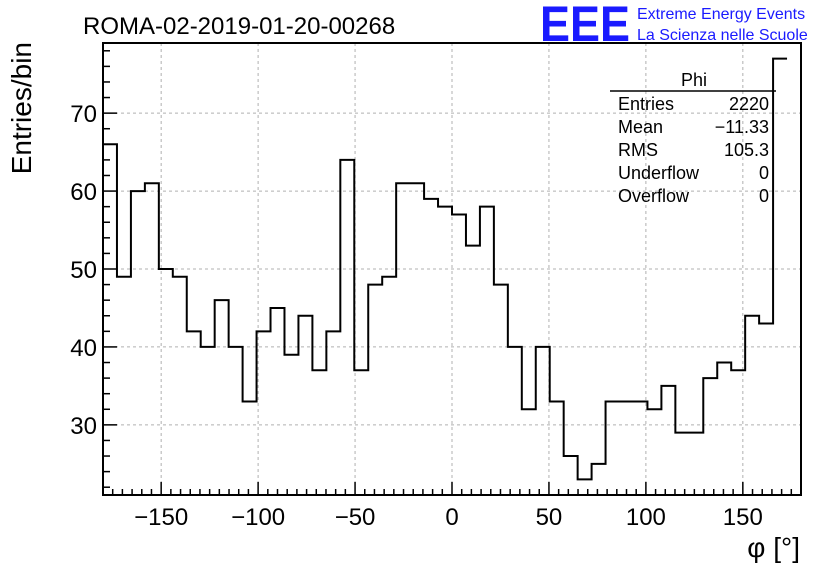  Describe the element at coordinates (654, 196) in the screenshot. I see `stats-label: Overflow` at that location.